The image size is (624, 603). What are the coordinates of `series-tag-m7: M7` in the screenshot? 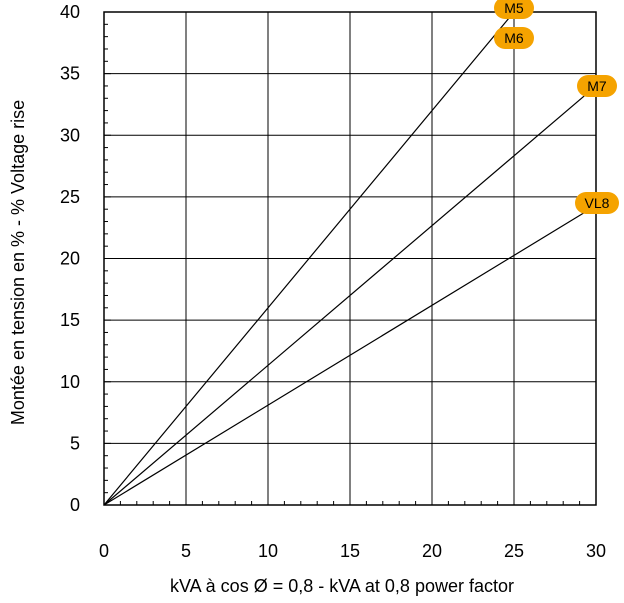 It's located at (597, 86).